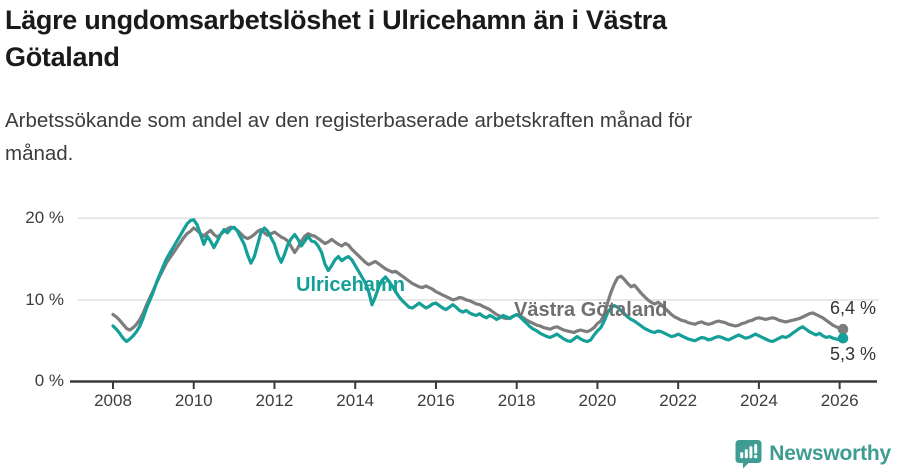 The height and width of the screenshot is (474, 900). Describe the element at coordinates (843, 338) in the screenshot. I see `end-dot-ulricehamn` at that location.